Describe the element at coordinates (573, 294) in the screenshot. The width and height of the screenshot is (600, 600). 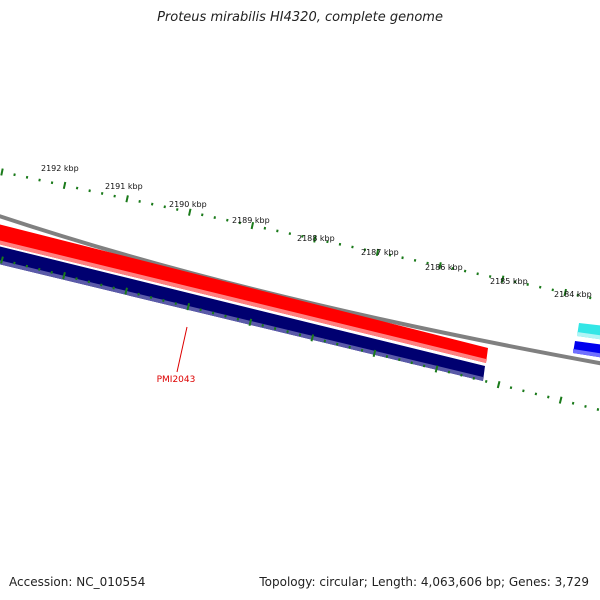
I see `ruler-label: 2184 kbp` at that location.